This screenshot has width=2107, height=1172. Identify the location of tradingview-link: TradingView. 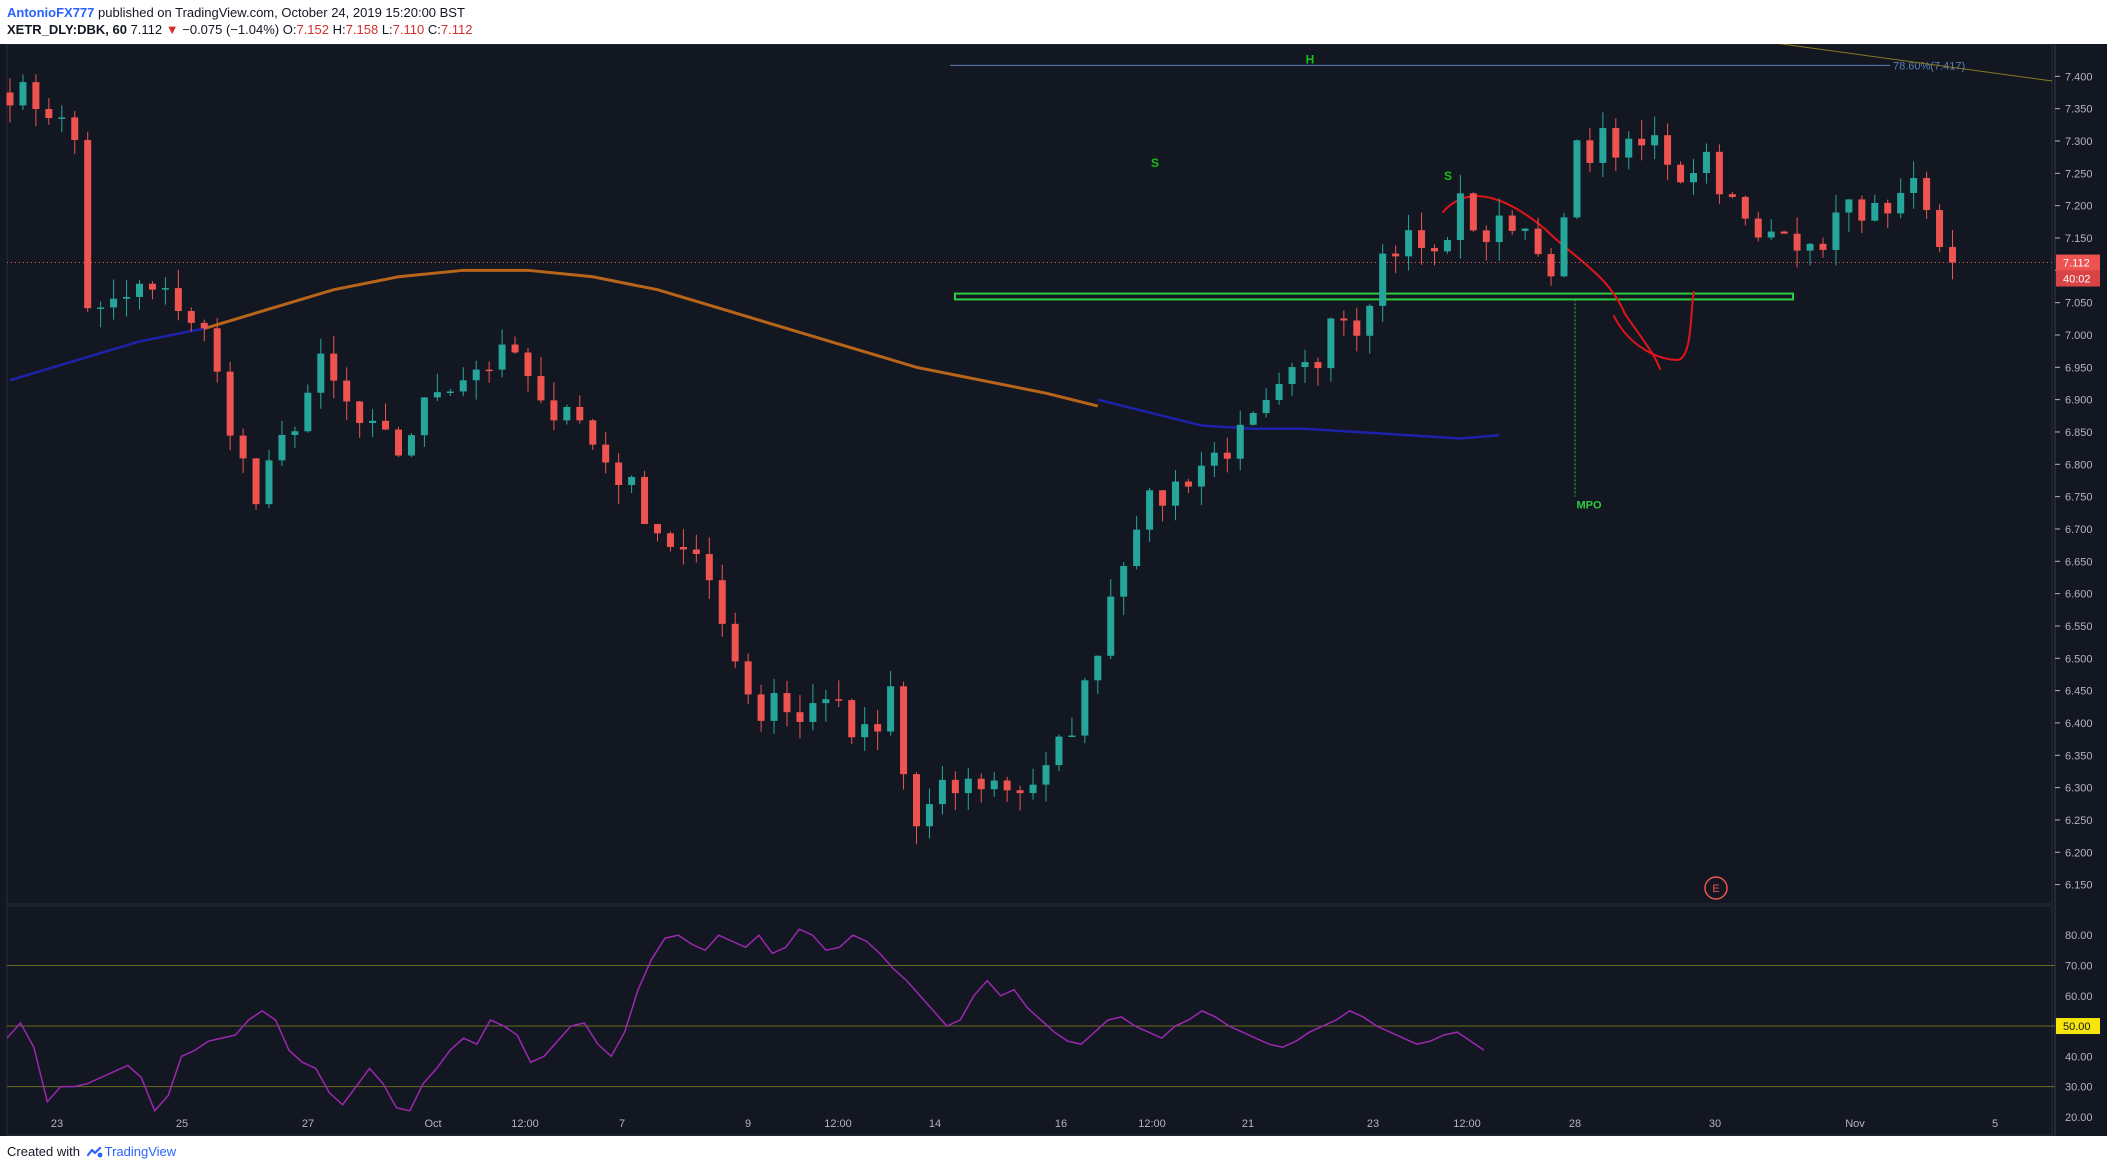
(140, 1151).